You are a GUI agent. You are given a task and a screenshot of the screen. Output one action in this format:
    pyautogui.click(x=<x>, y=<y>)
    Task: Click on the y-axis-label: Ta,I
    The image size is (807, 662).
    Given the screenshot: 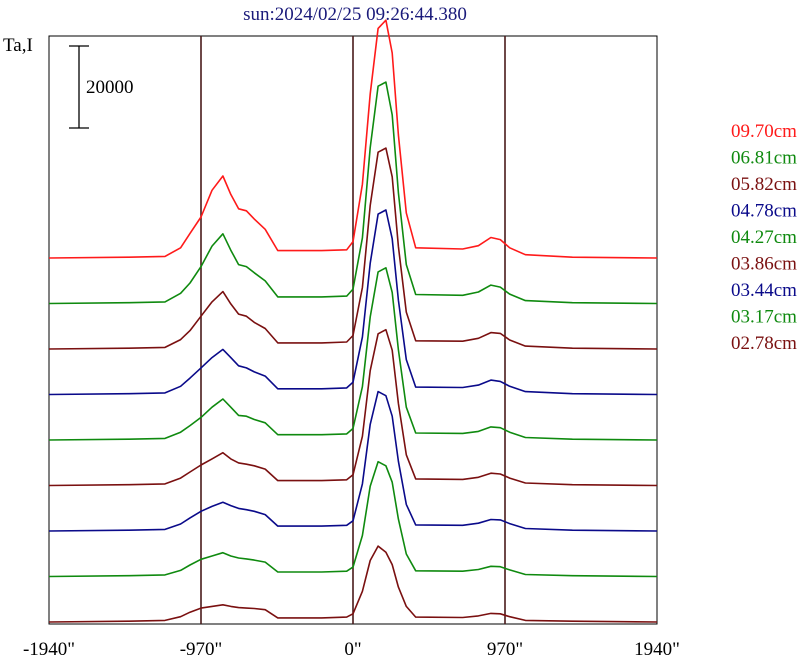 What is the action you would take?
    pyautogui.click(x=18, y=45)
    